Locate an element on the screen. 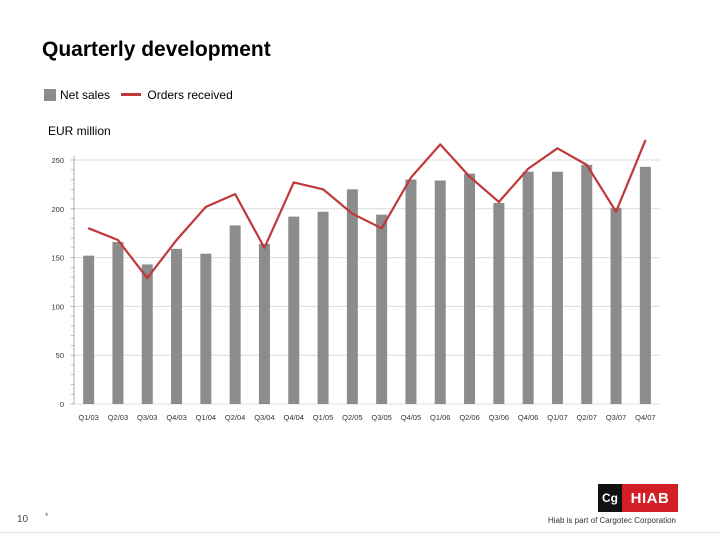 The height and width of the screenshot is (540, 720). x-tick-label: Q2/03 is located at coordinates (118, 417).